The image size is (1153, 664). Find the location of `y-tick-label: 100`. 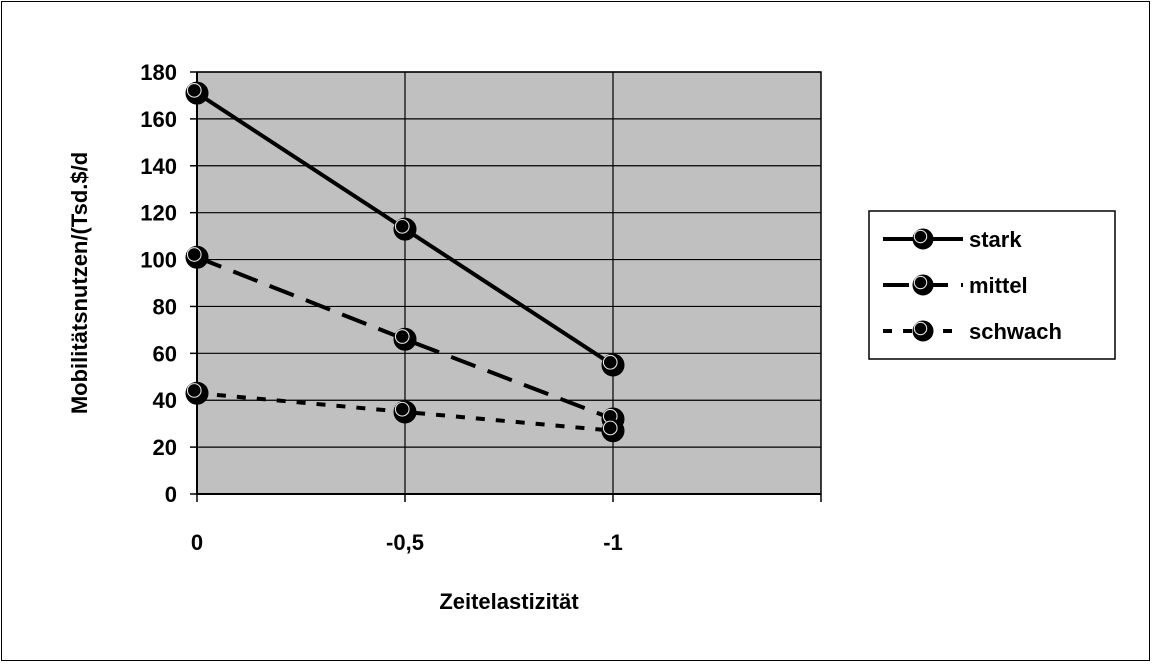

y-tick-label: 100 is located at coordinates (158, 260).